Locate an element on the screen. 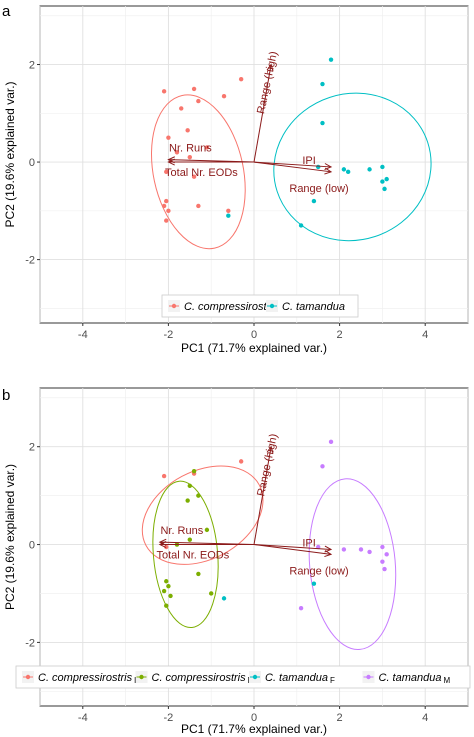 This screenshot has height=737, width=474. loading-label: Nr. Runs is located at coordinates (190, 149).